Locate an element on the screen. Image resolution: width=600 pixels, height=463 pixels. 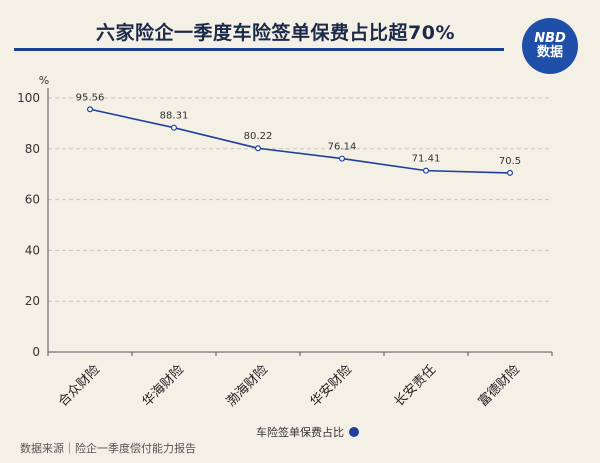
y-tick-label: 60 is located at coordinates (32, 200).